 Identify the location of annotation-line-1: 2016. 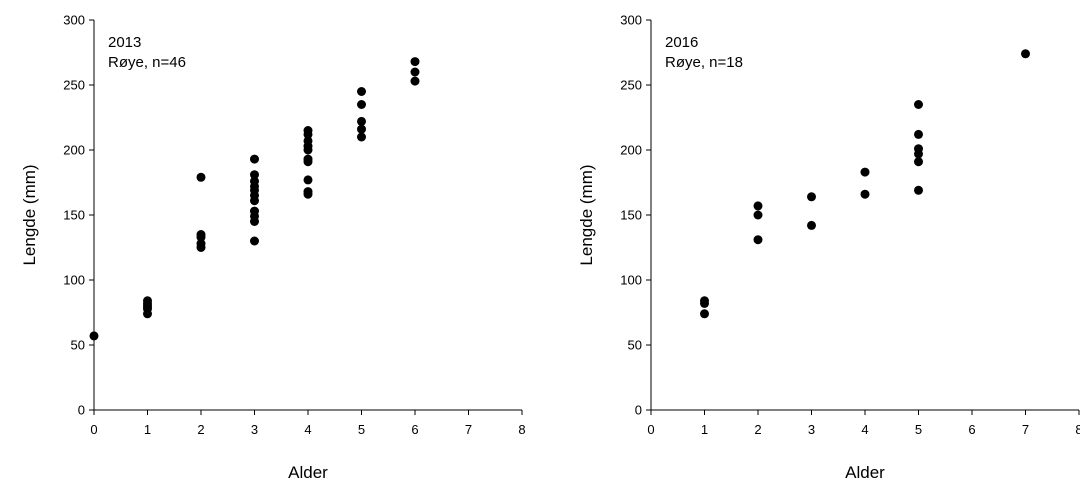
(681, 42).